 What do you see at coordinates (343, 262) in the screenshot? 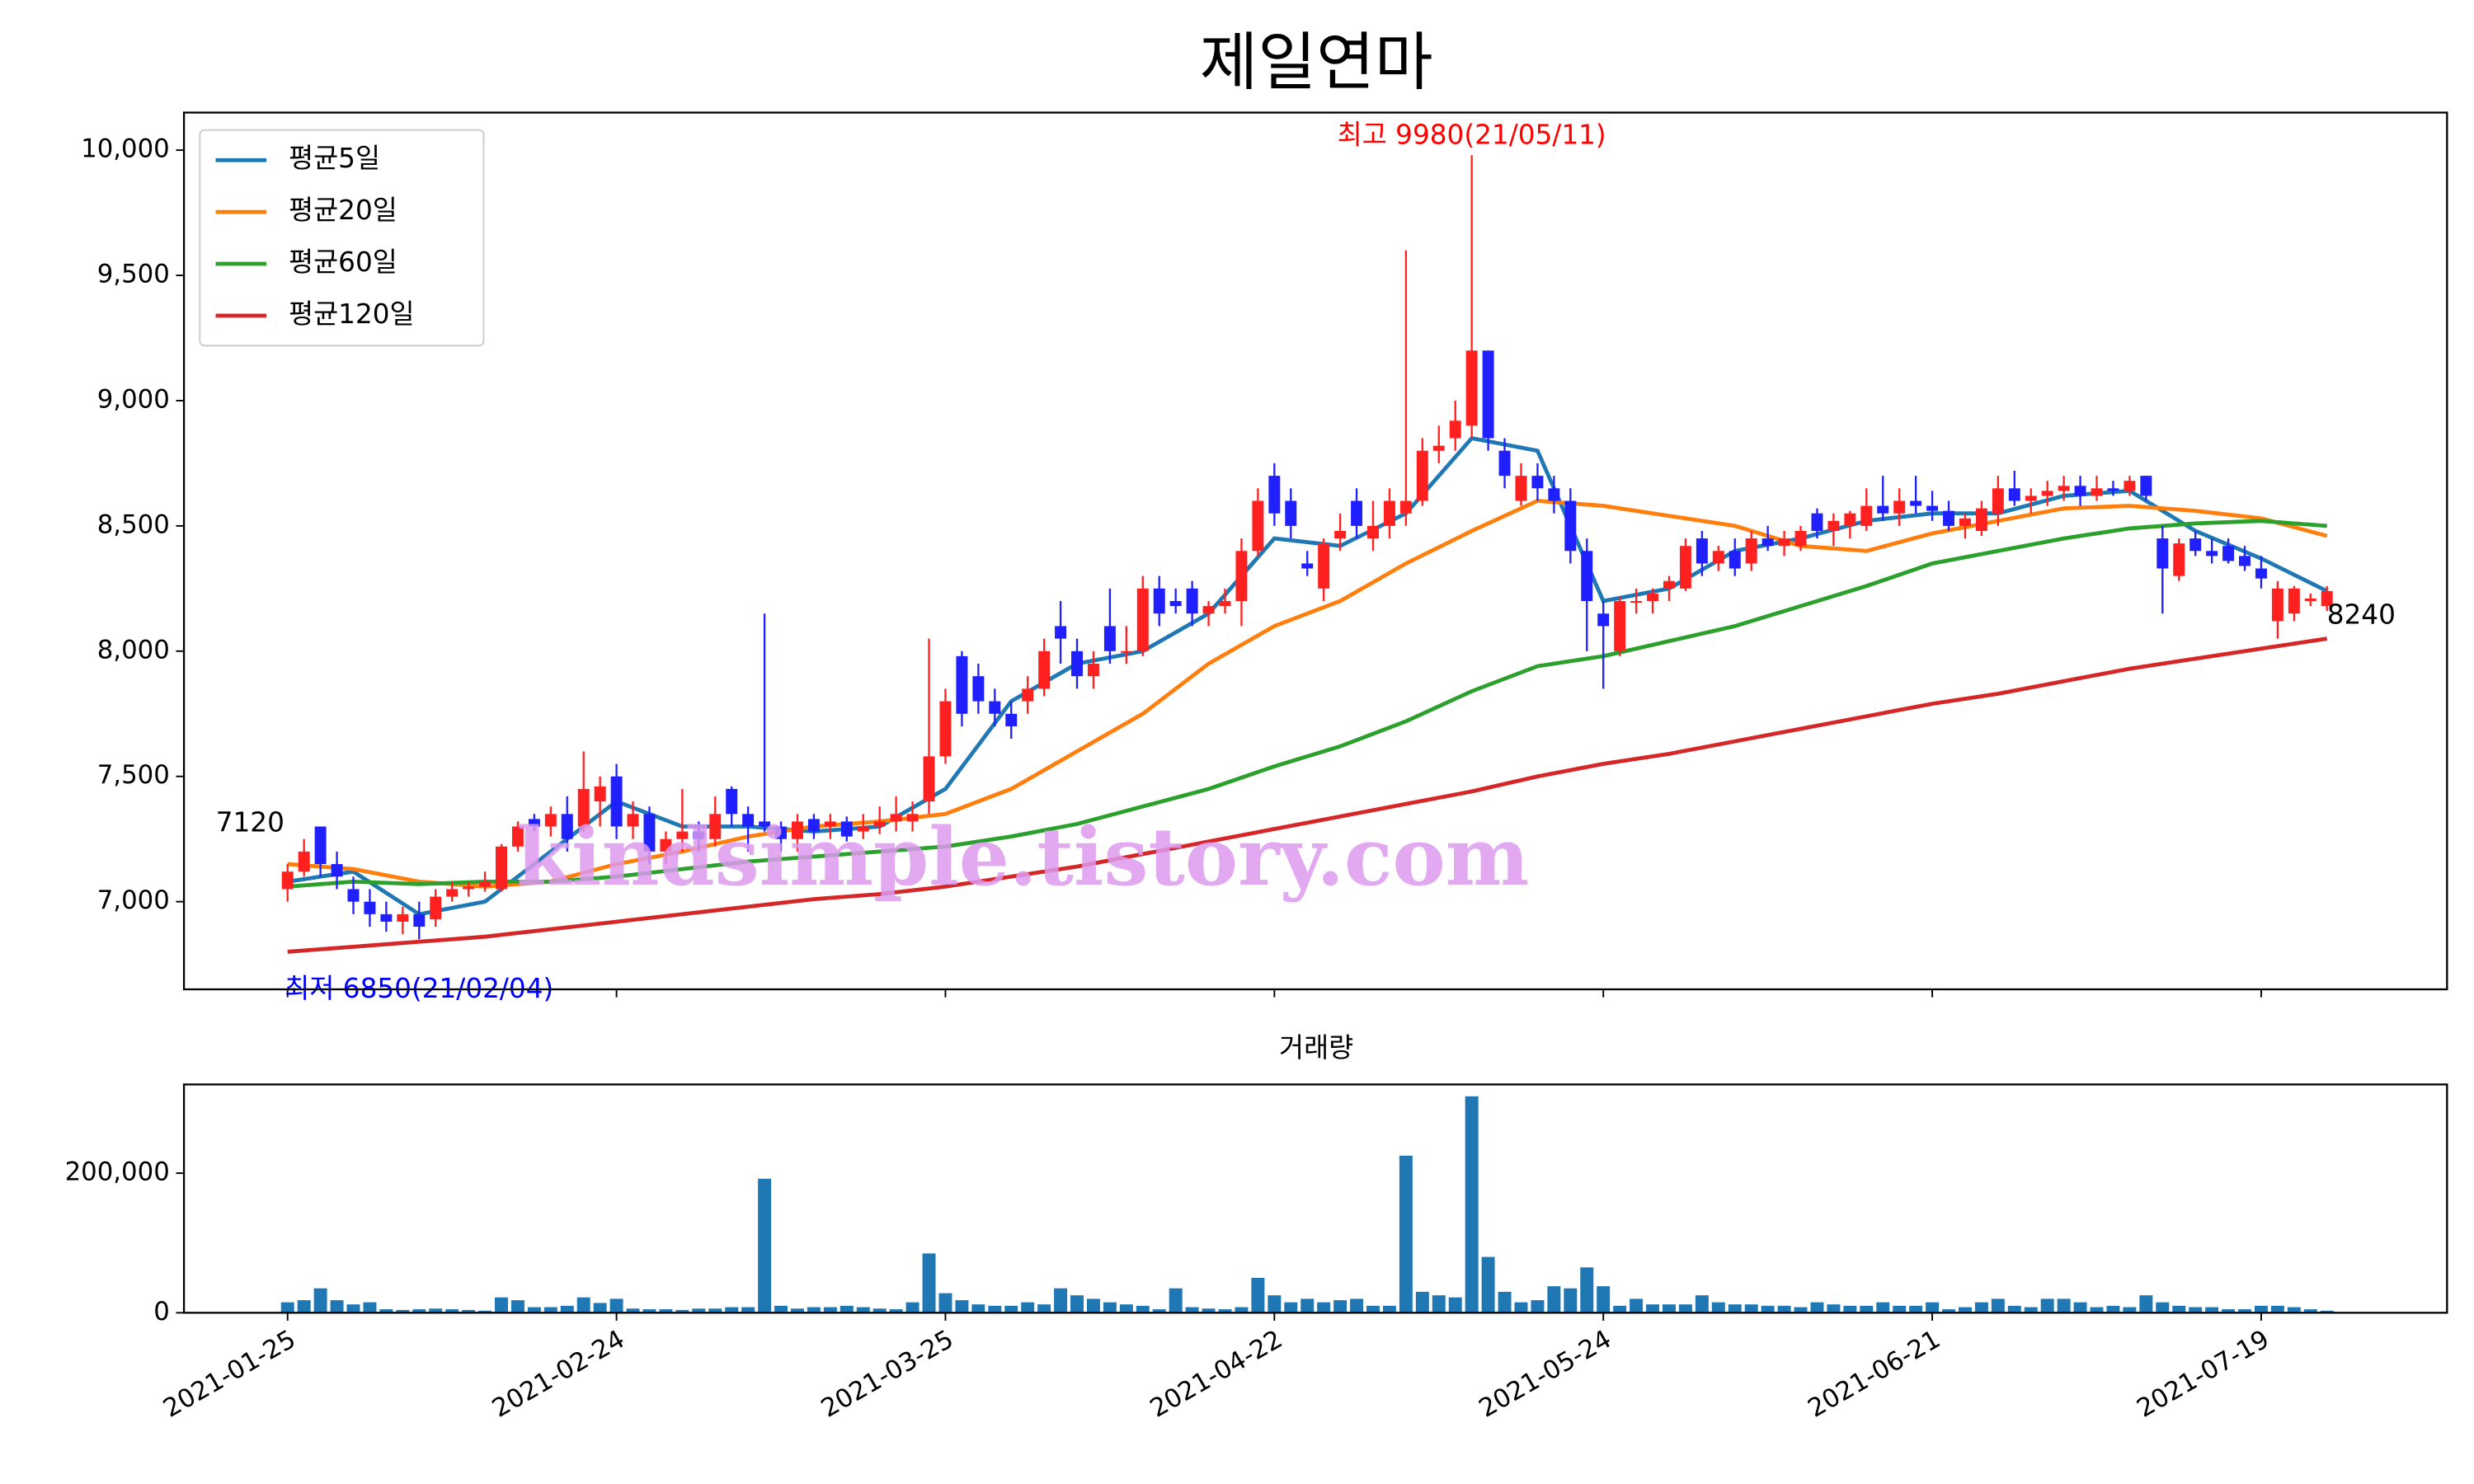
I see `legend-label: 평균60일` at bounding box center [343, 262].